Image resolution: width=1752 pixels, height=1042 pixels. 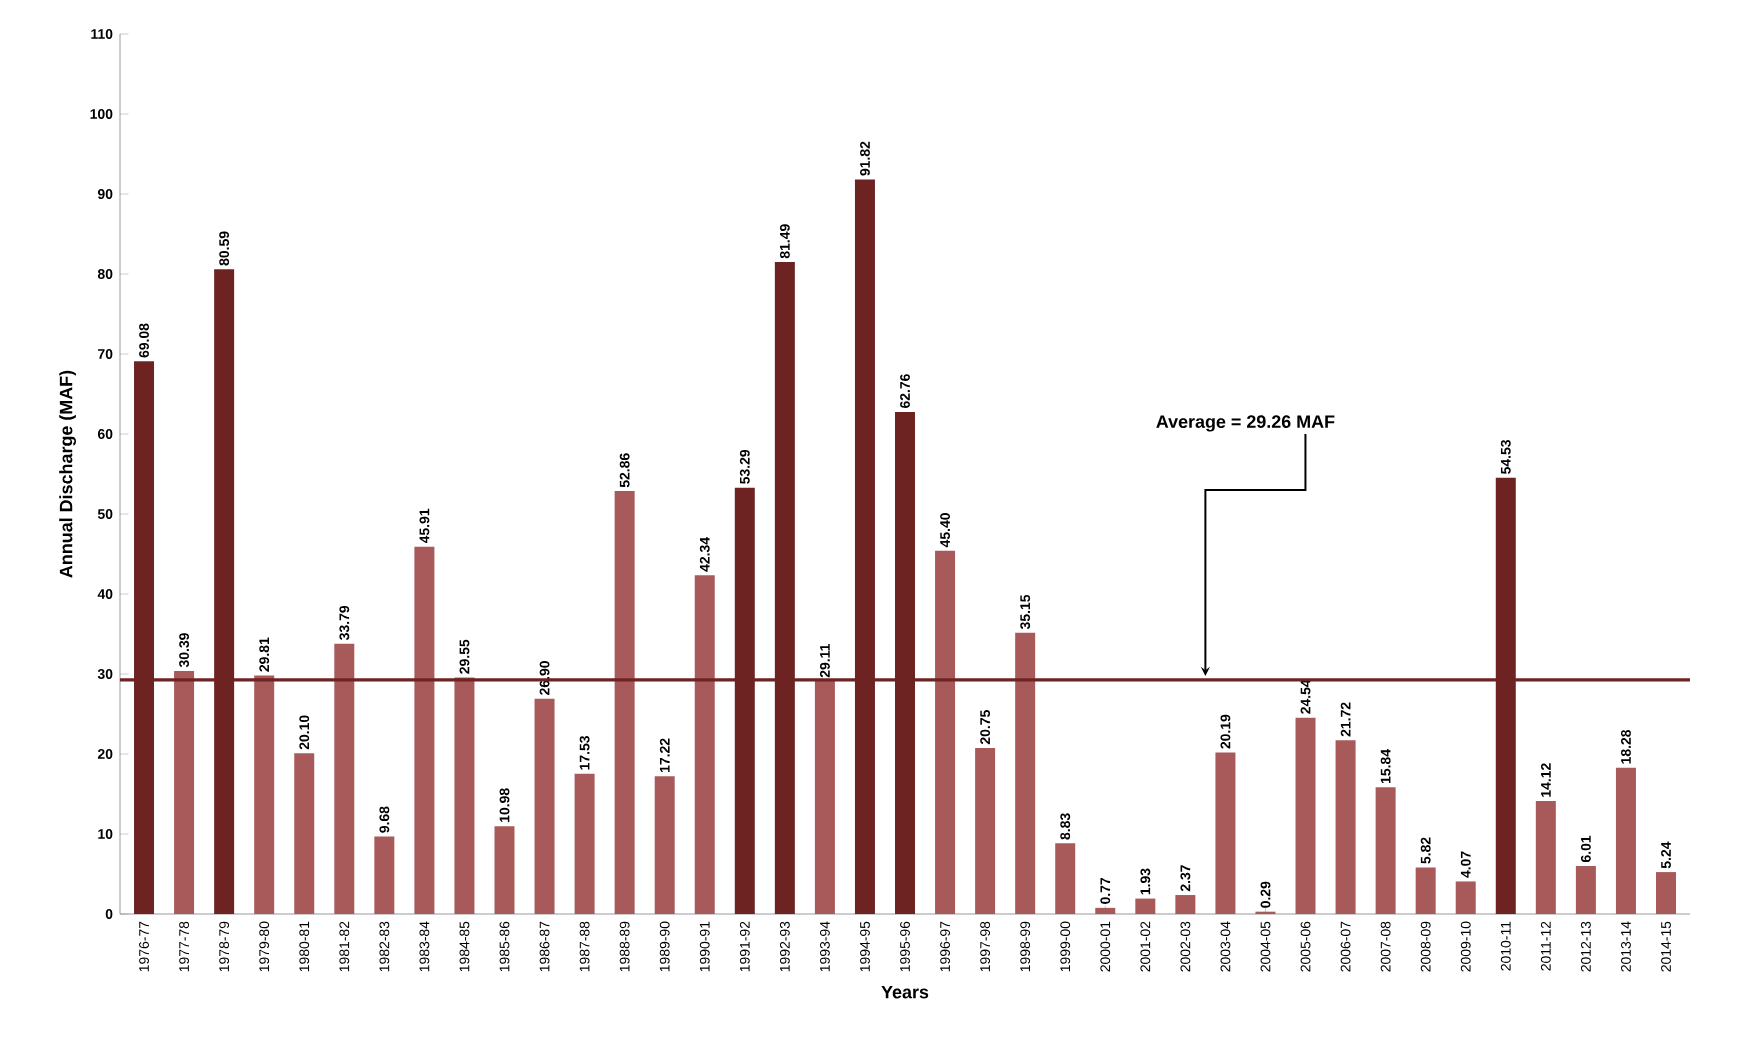 I want to click on ref-line-label: Average = 29.26 MAF, so click(x=1245, y=423).